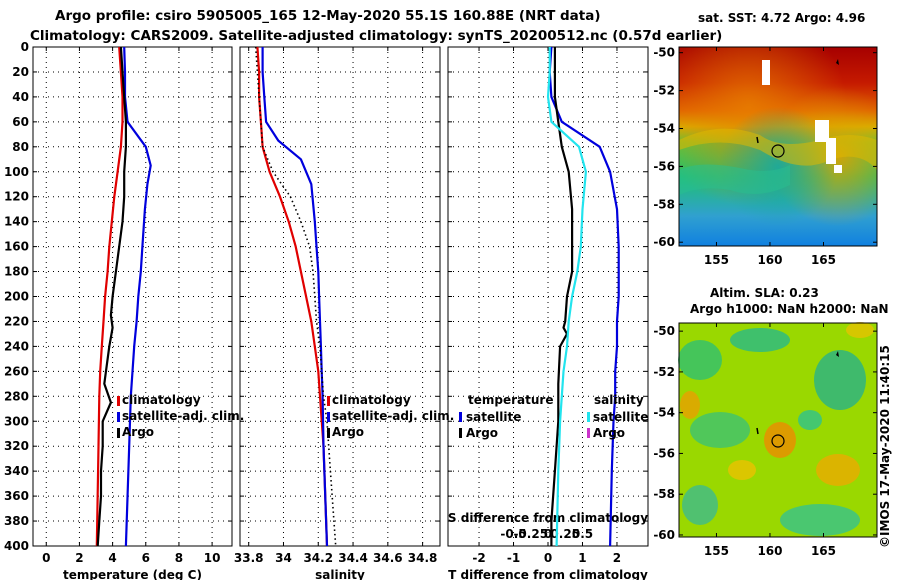 The height and width of the screenshot is (580, 900). What do you see at coordinates (548, 518) in the screenshot?
I see `top-axis-label: S difference from climatology` at bounding box center [548, 518].